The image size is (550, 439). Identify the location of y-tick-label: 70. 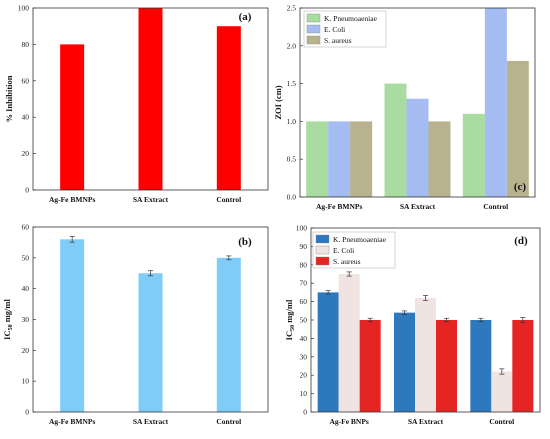
(304, 283).